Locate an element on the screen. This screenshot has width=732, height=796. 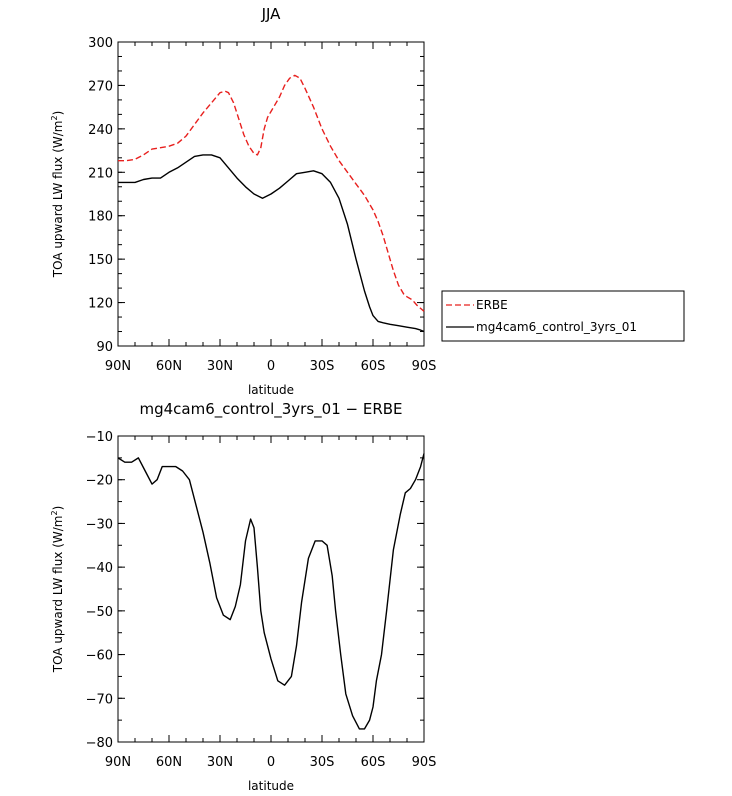
bottom-series-group is located at coordinates (271, 591).